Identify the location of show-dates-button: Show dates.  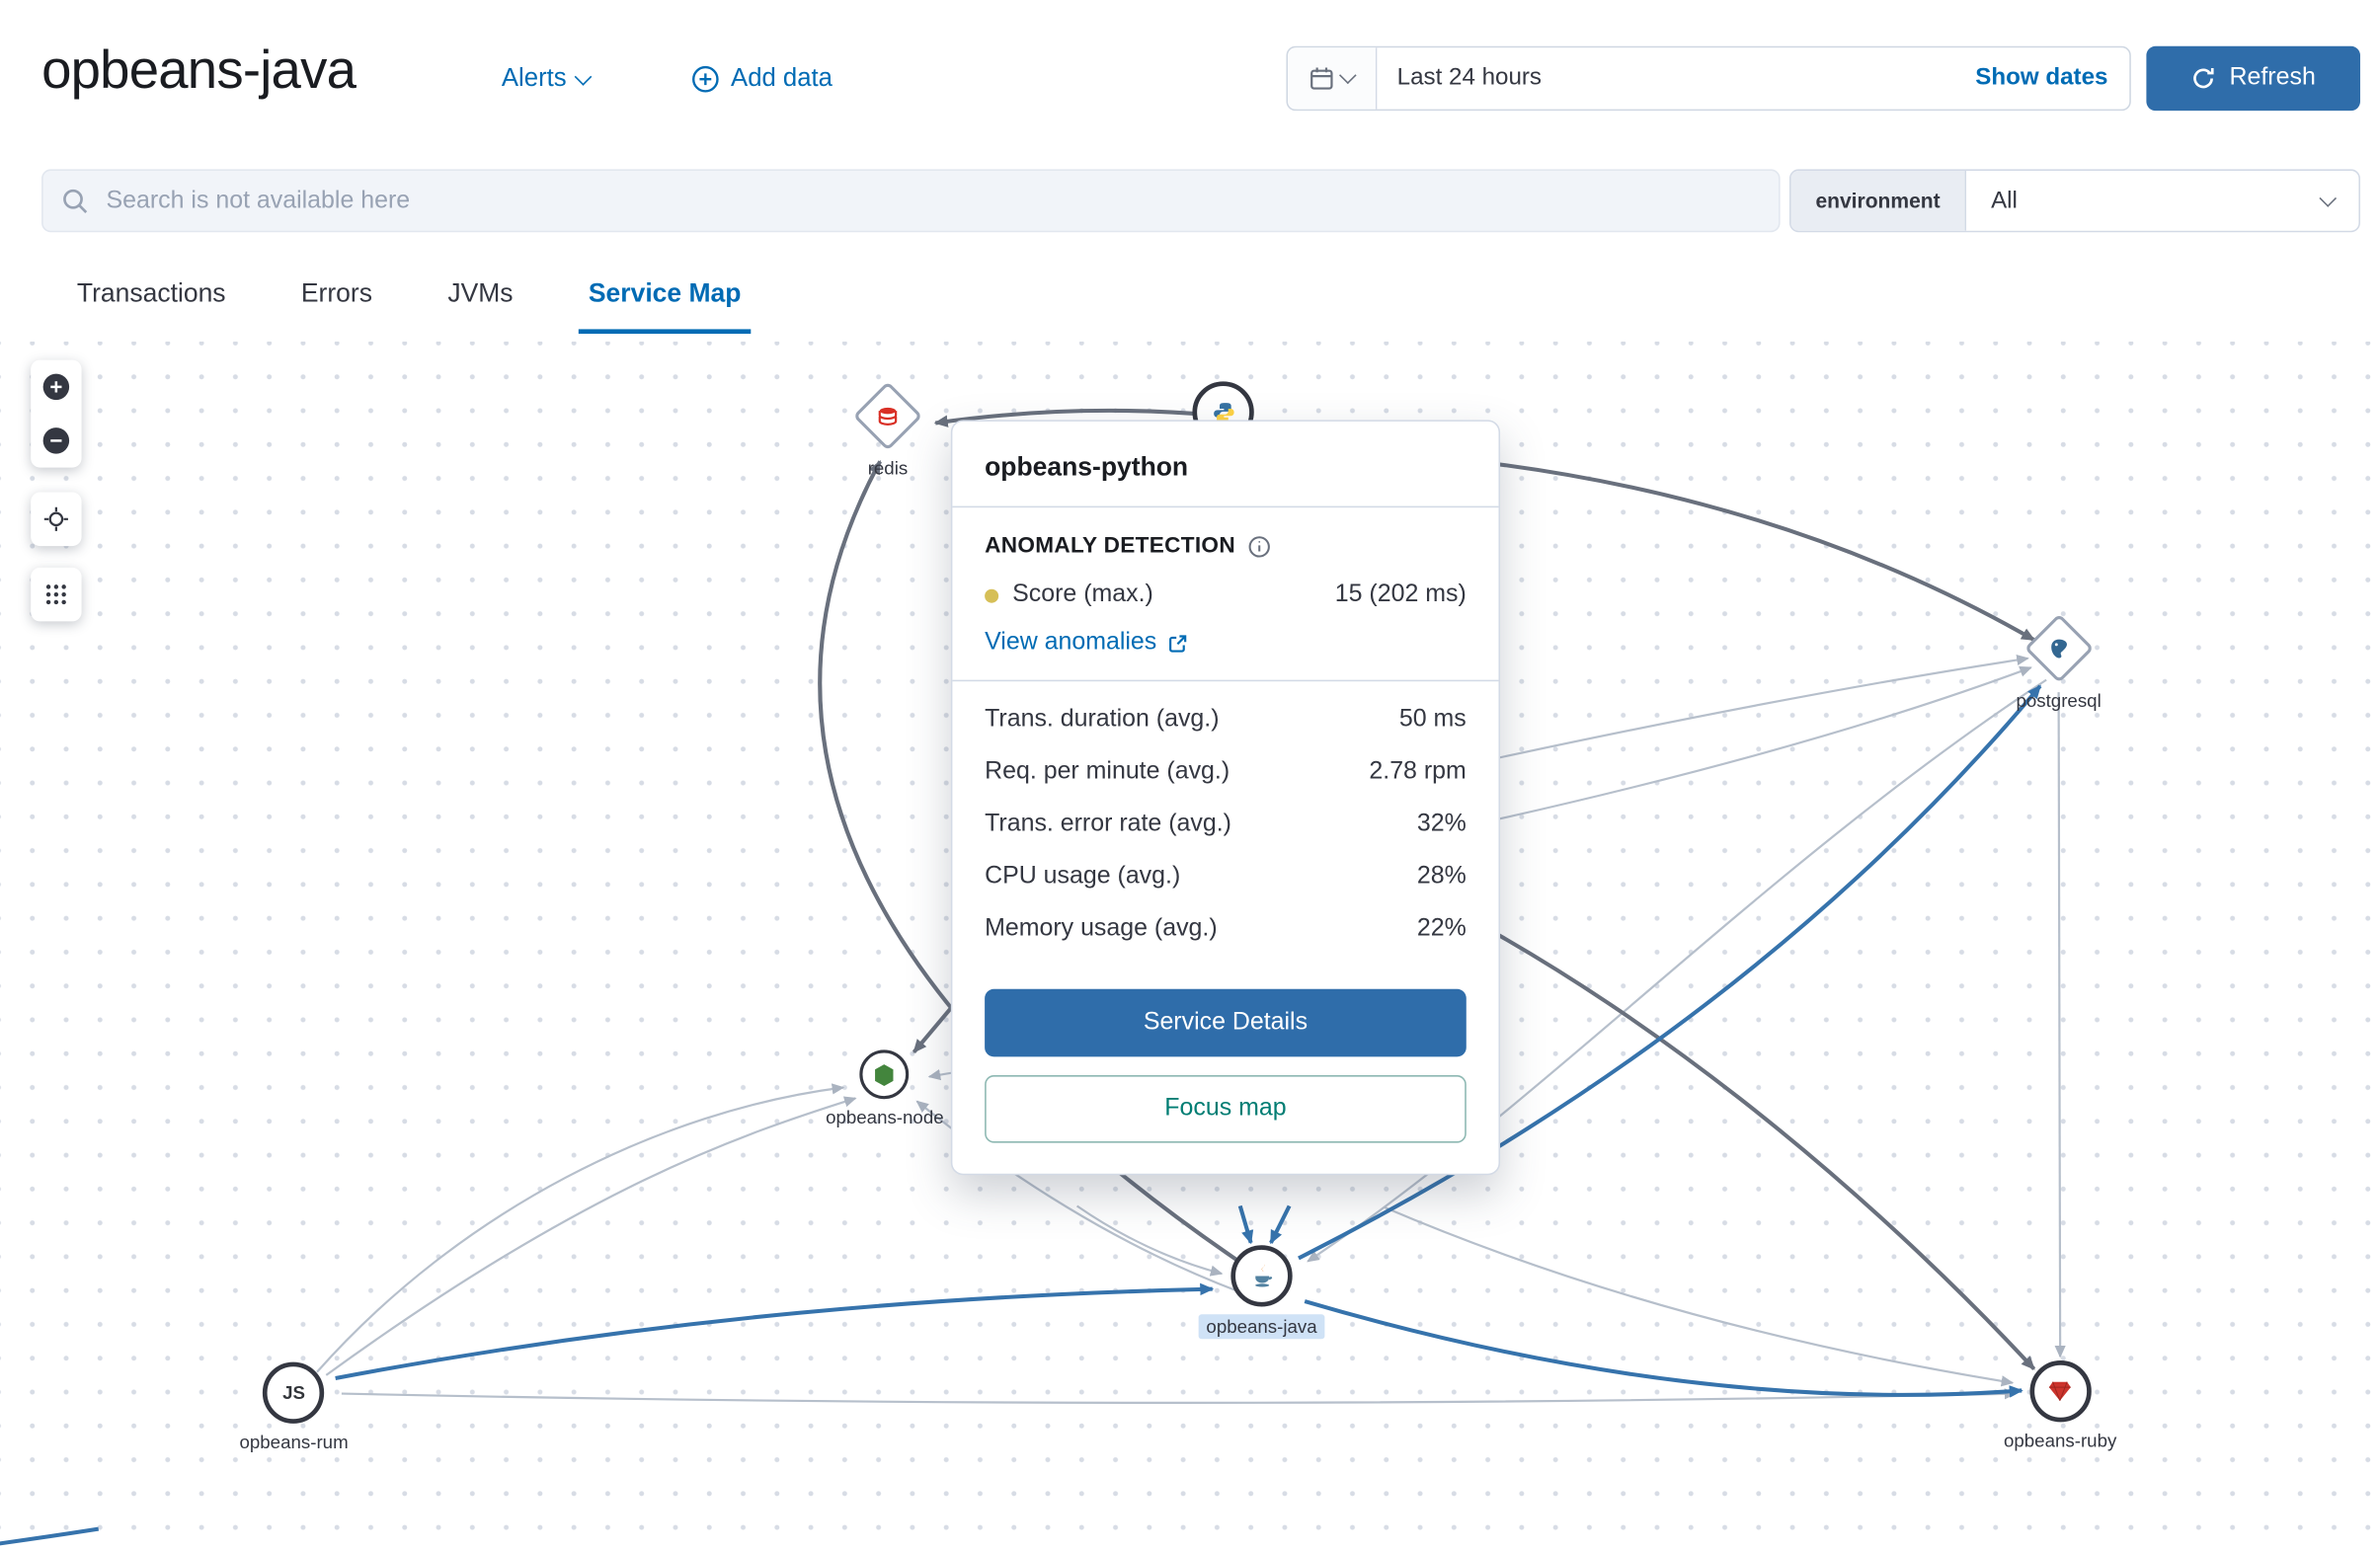
(2041, 78).